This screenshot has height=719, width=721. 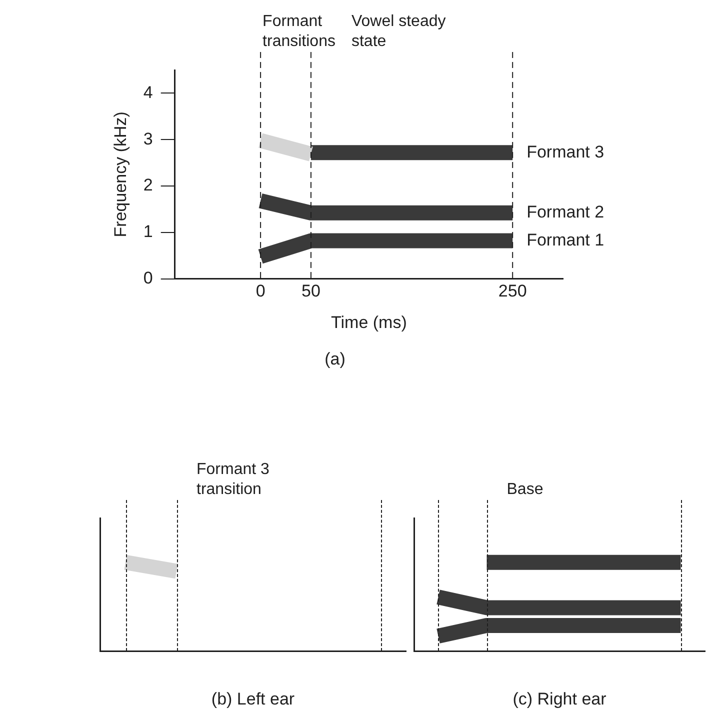 What do you see at coordinates (335, 358) in the screenshot?
I see `text: (a)` at bounding box center [335, 358].